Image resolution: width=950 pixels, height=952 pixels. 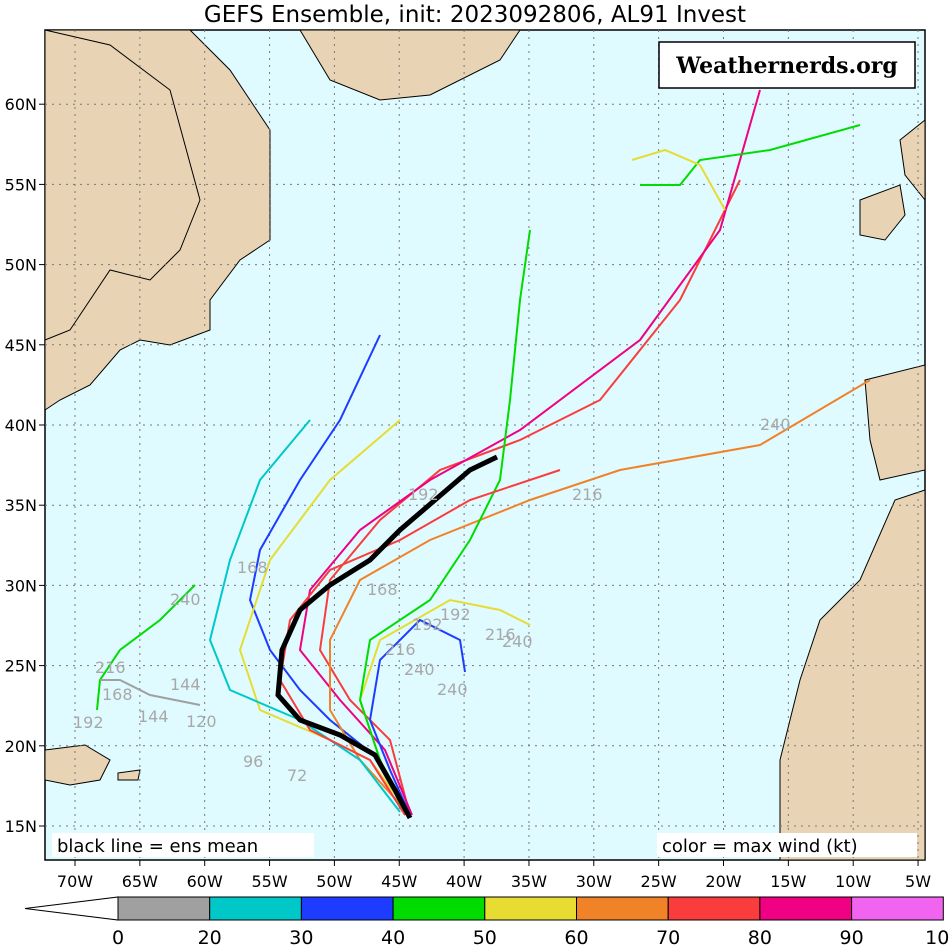 I want to click on colorbar-label: 60, so click(x=576, y=937).